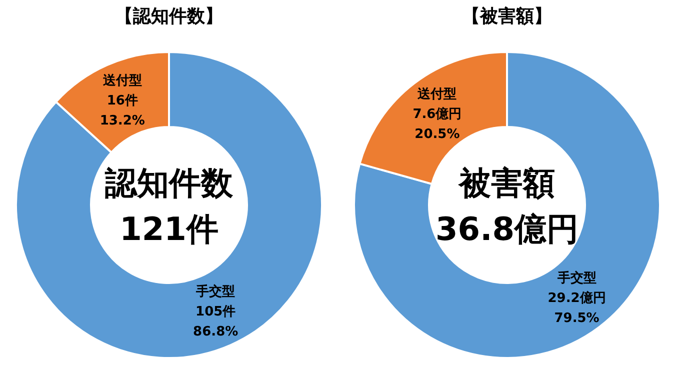 The width and height of the screenshot is (676, 372). What do you see at coordinates (506, 183) in the screenshot?
I see `text: 被害額` at bounding box center [506, 183].